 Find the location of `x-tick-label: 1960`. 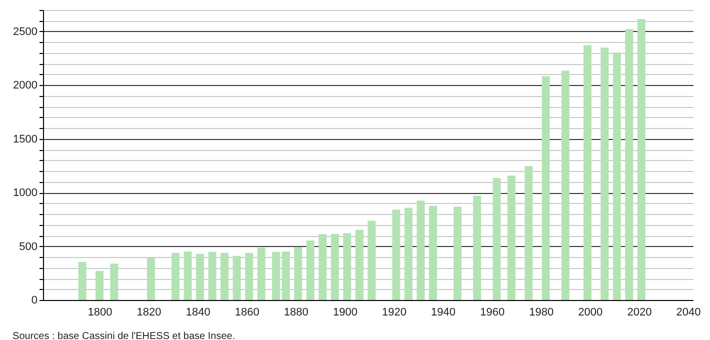

x-tick-label: 1960 is located at coordinates (492, 312).